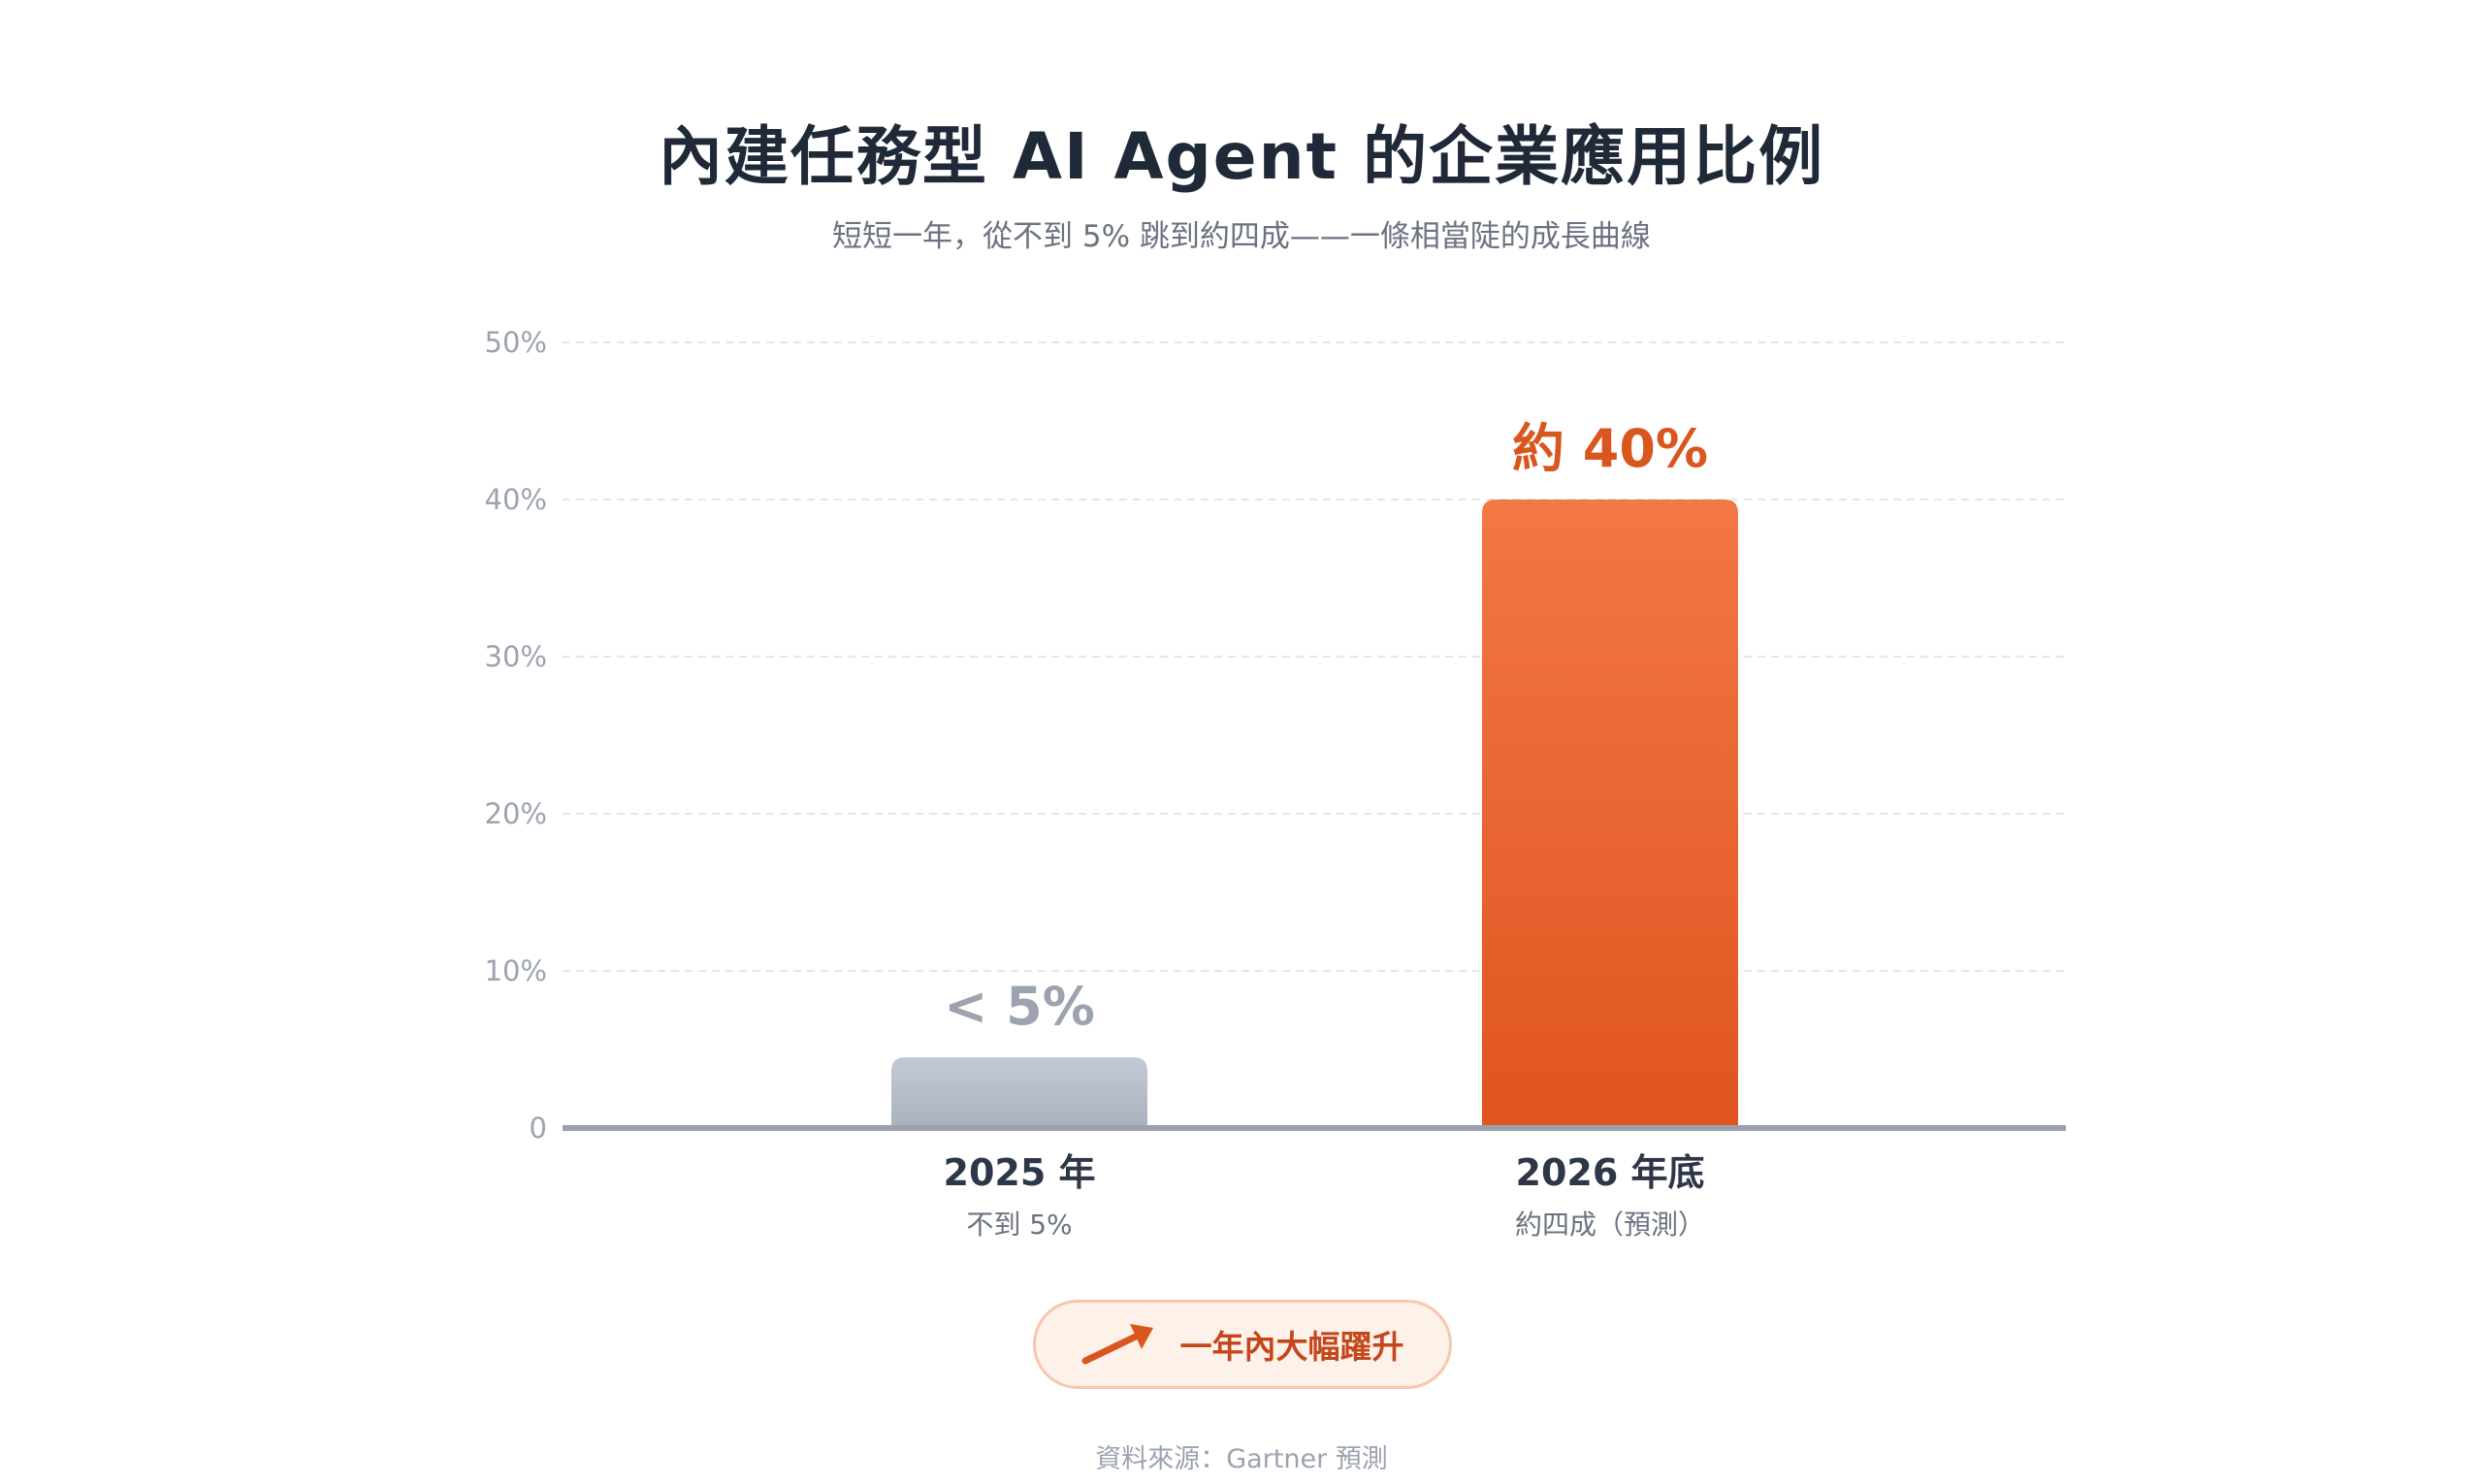  Describe the element at coordinates (1610, 1225) in the screenshot. I see `x-category-note: 約四成（預測）` at that location.